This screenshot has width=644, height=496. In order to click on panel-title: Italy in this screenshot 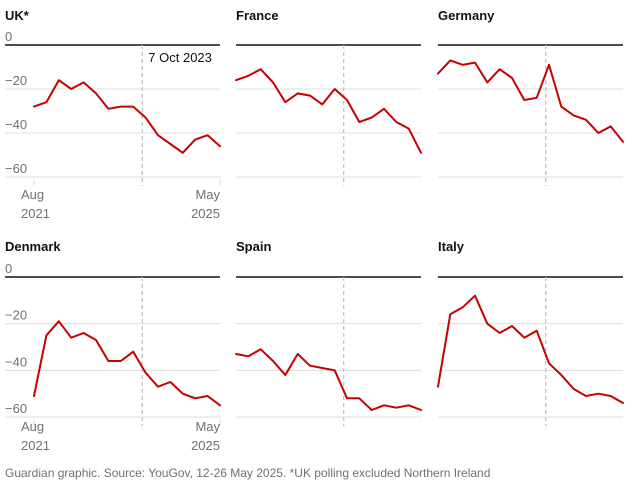, I will do `click(451, 246)`.